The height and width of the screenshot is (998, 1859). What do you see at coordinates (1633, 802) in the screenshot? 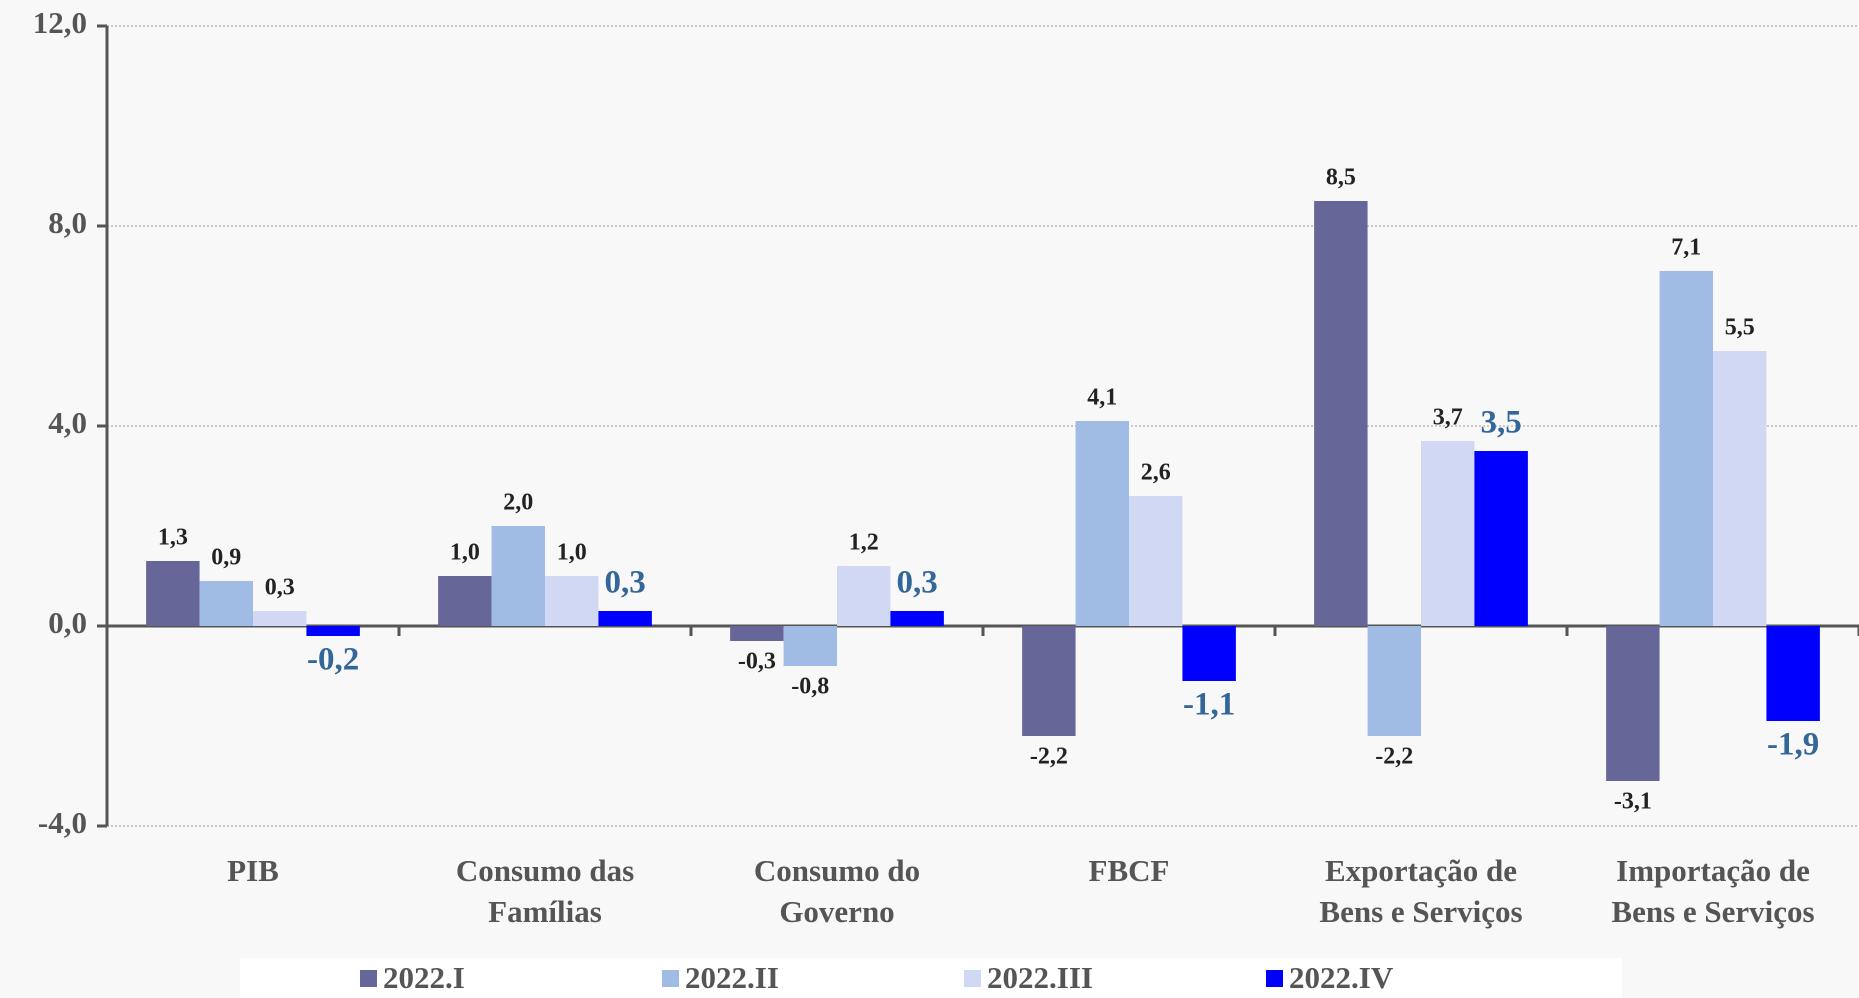
I see `data-label: -3,1` at bounding box center [1633, 802].